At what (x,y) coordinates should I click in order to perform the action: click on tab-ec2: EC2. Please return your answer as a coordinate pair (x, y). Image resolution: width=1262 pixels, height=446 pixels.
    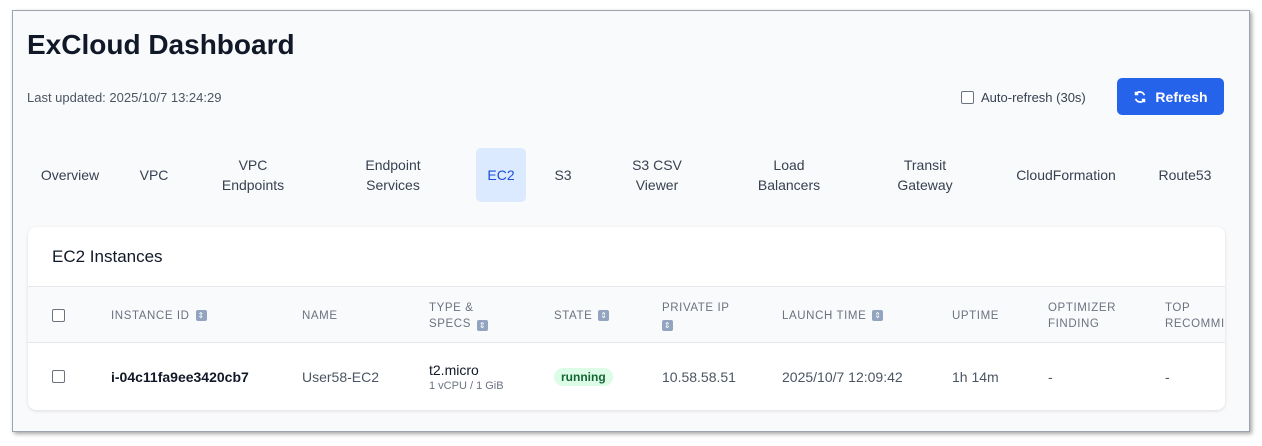
    Looking at the image, I should click on (501, 175).